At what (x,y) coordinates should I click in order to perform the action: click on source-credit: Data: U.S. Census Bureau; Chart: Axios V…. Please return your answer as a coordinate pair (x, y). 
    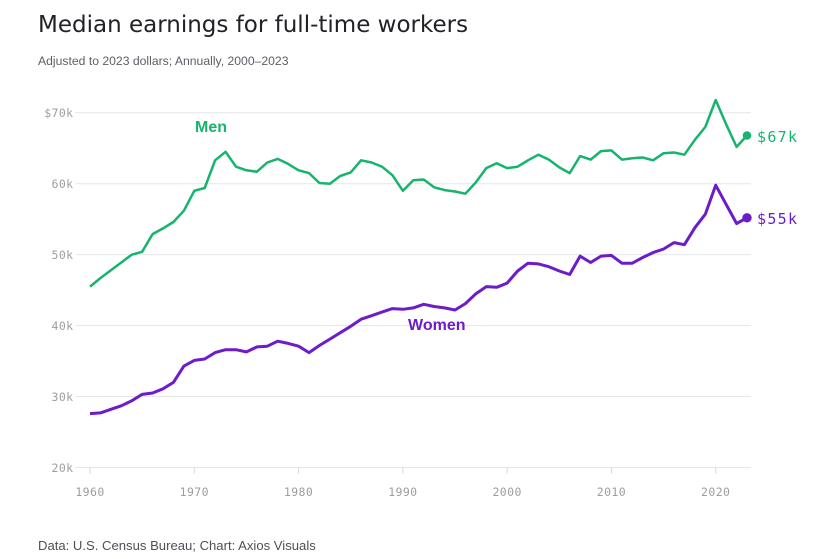
    Looking at the image, I should click on (177, 545).